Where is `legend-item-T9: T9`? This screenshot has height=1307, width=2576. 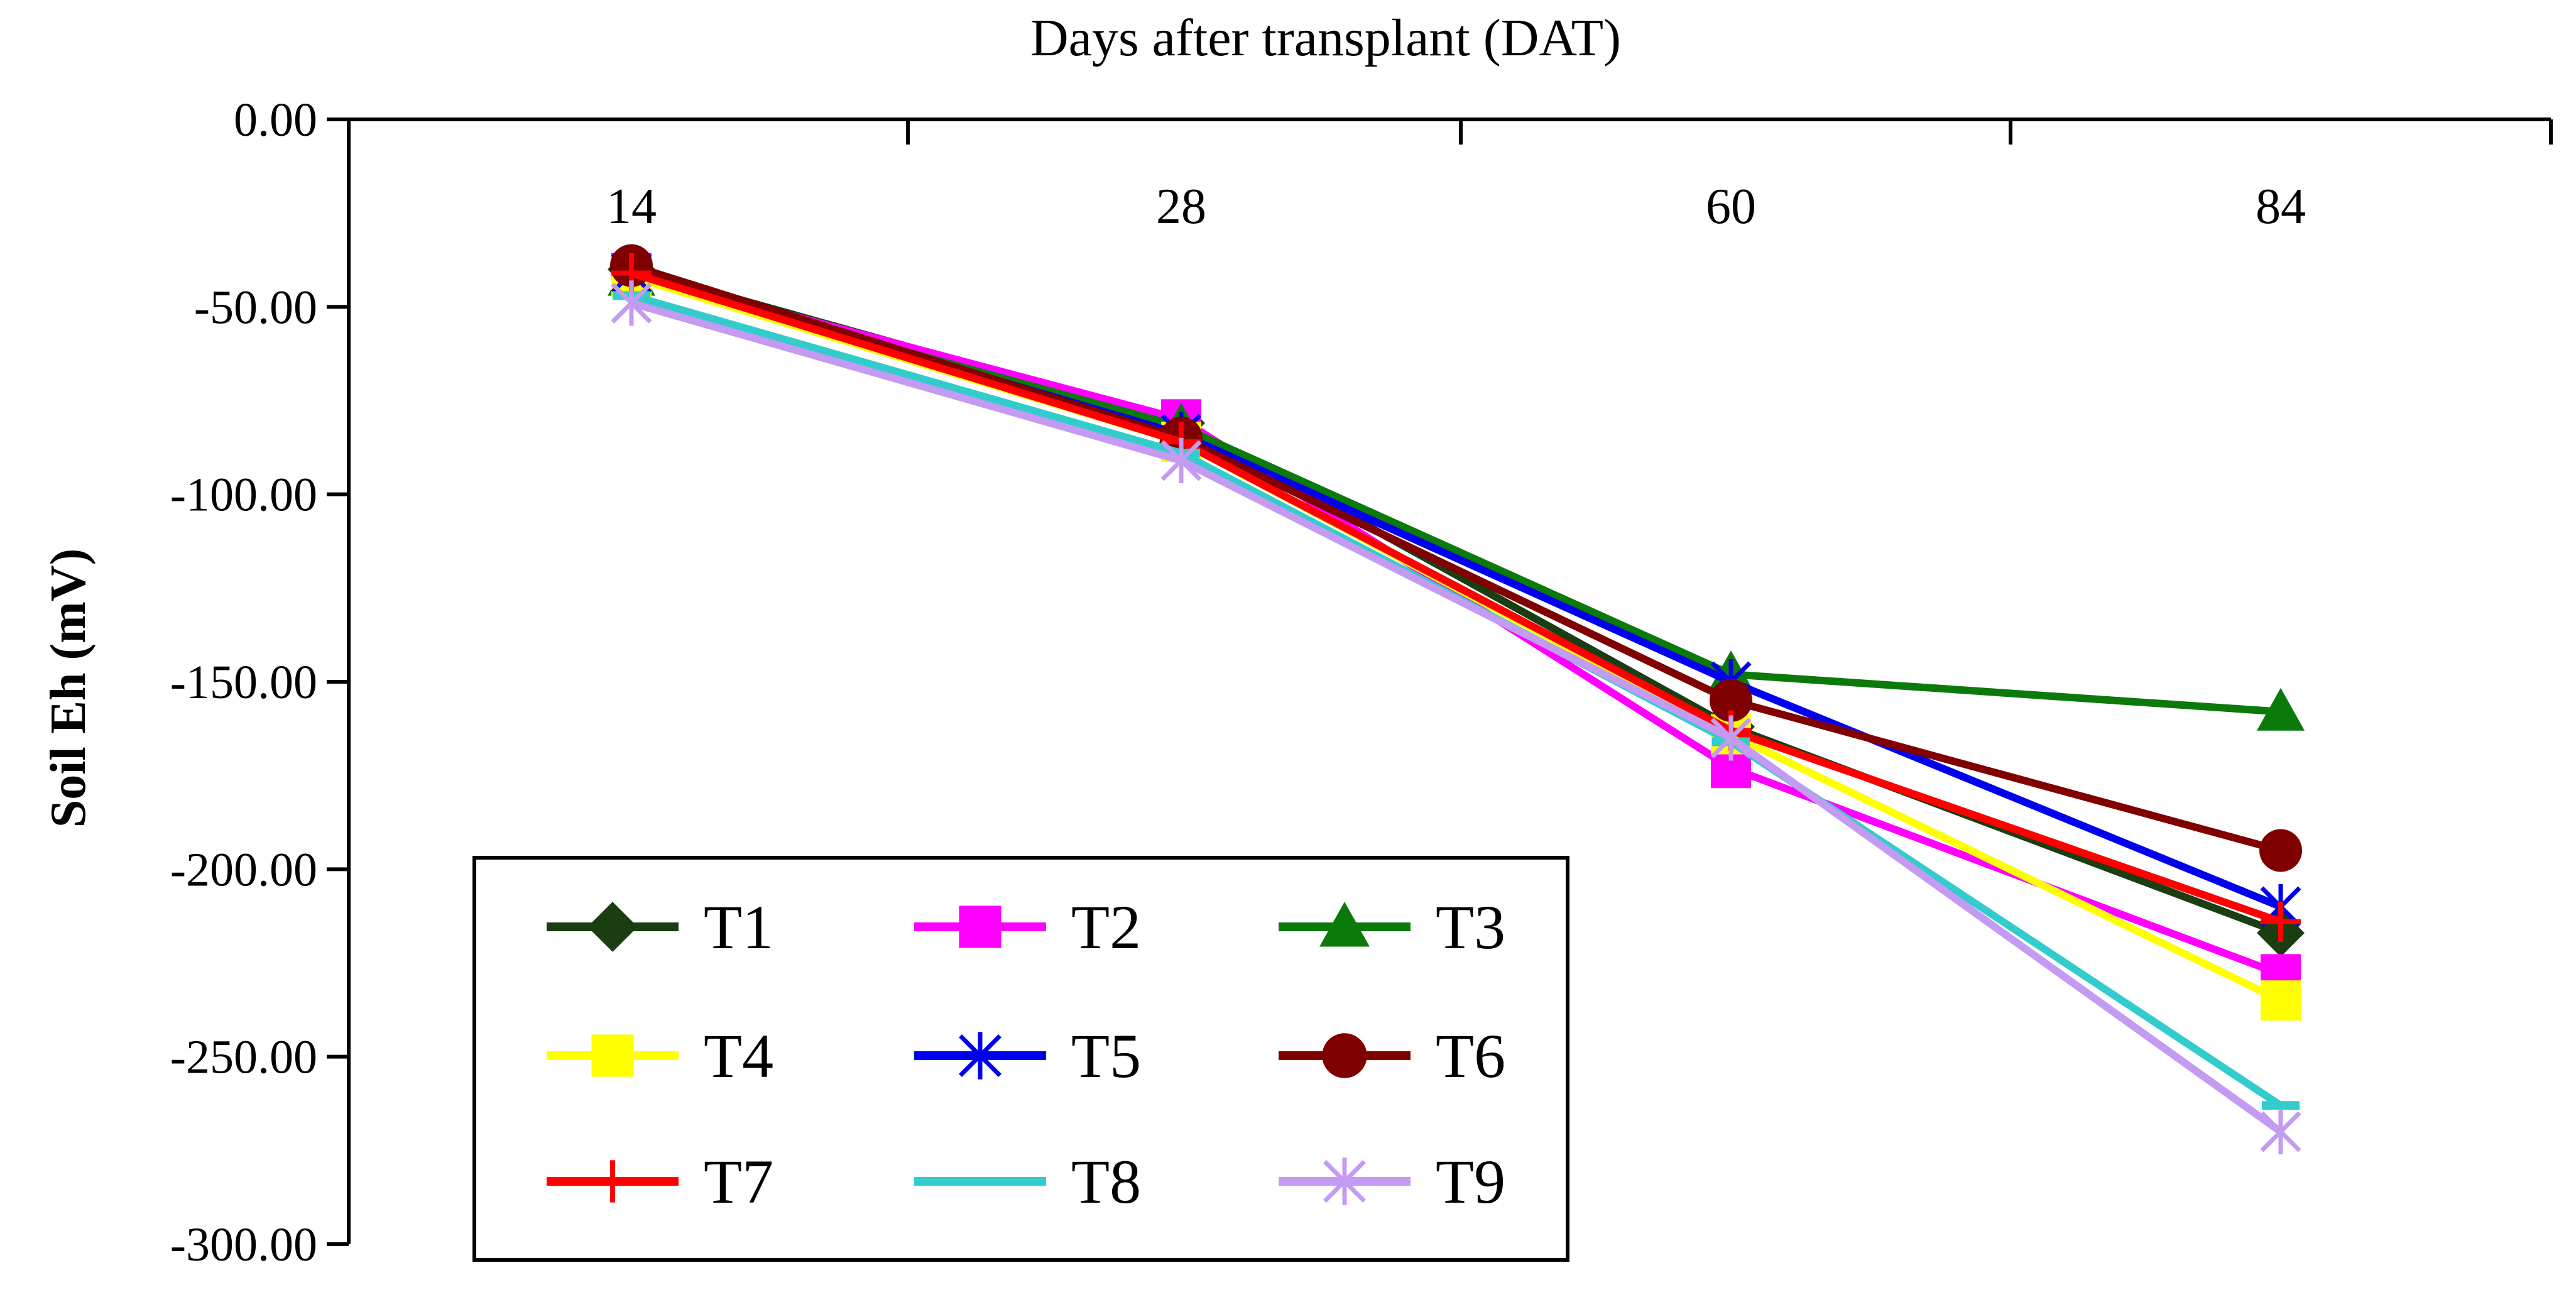
legend-item-T9: T9 is located at coordinates (1392, 1182).